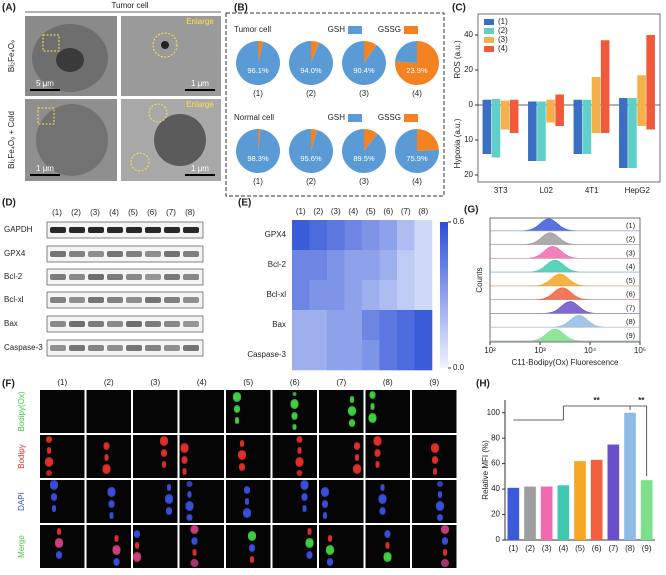 The height and width of the screenshot is (575, 666). Describe the element at coordinates (389, 117) in the screenshot. I see `legend-label: GSSG` at that location.